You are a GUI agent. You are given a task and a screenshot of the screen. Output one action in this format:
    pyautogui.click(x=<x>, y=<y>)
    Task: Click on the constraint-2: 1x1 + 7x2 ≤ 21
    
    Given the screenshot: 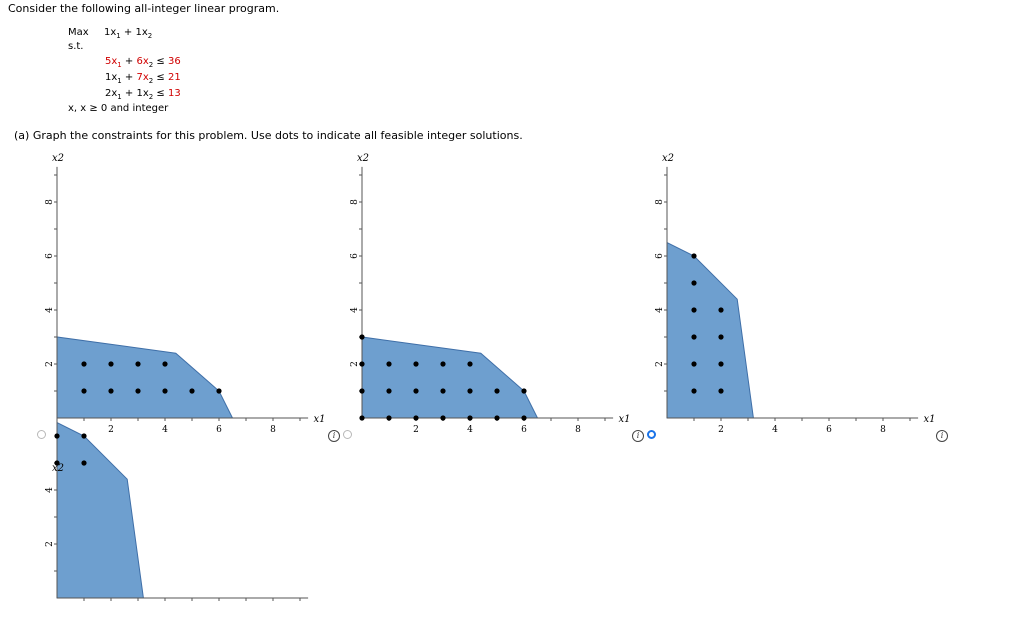 What is the action you would take?
    pyautogui.click(x=143, y=78)
    